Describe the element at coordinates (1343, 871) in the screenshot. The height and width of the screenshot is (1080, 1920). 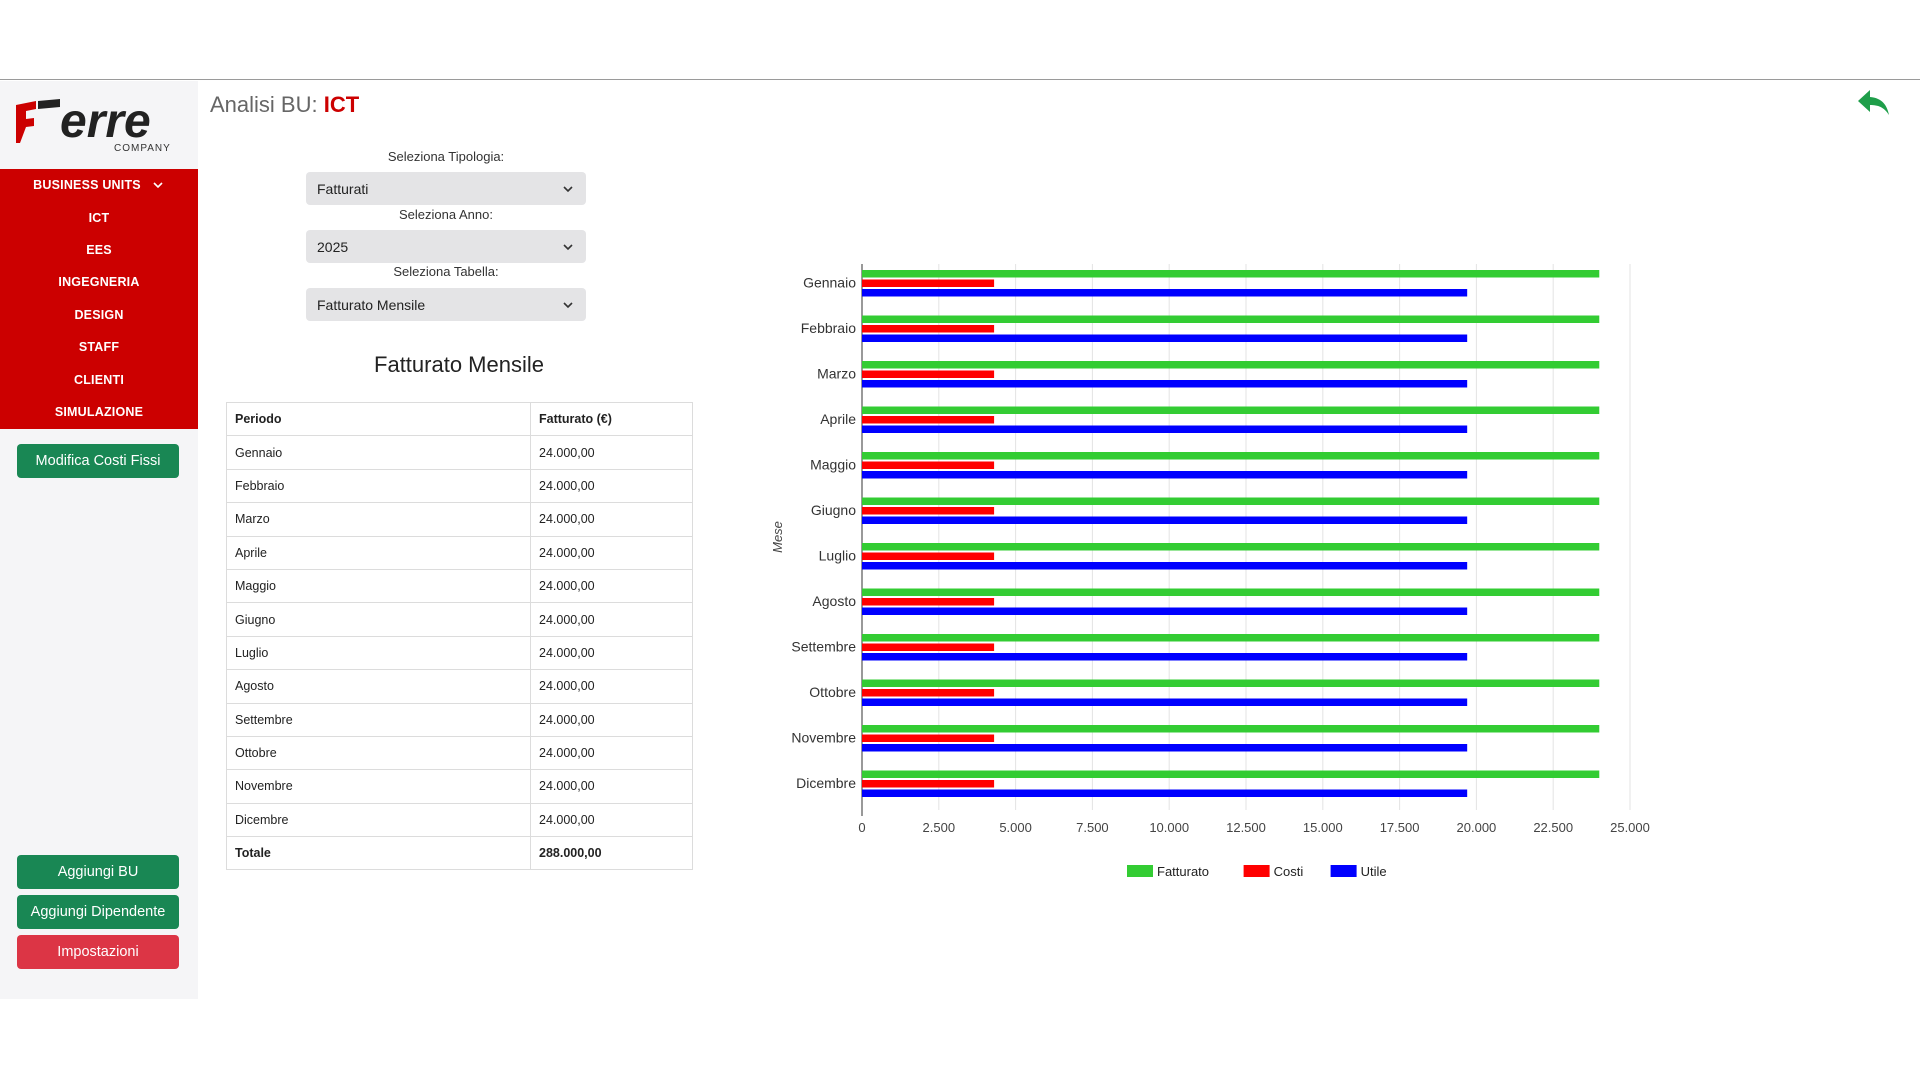
I see `legend-swatch-utile` at that location.